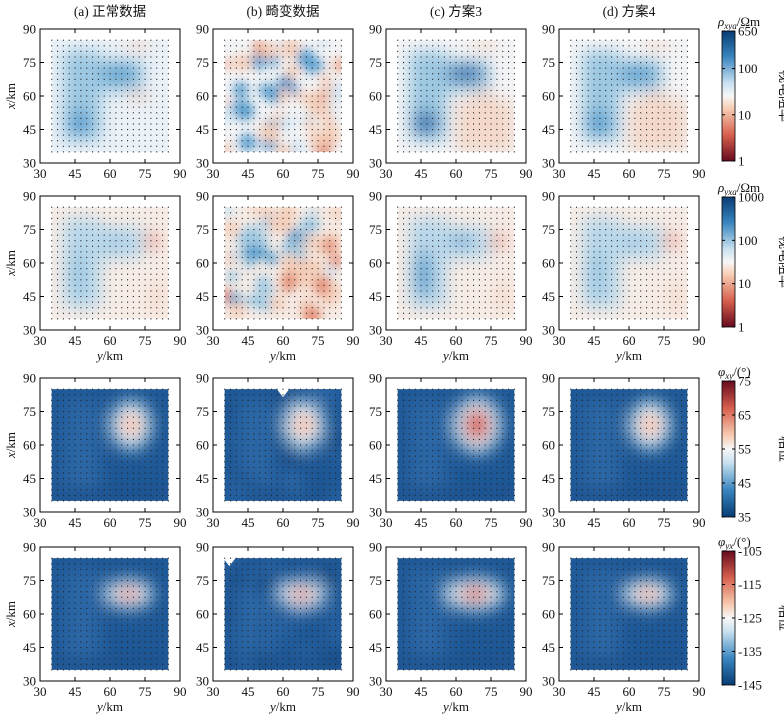 The width and height of the screenshot is (784, 722). What do you see at coordinates (29, 229) in the screenshot?
I see `y-tick-label: 75` at bounding box center [29, 229].